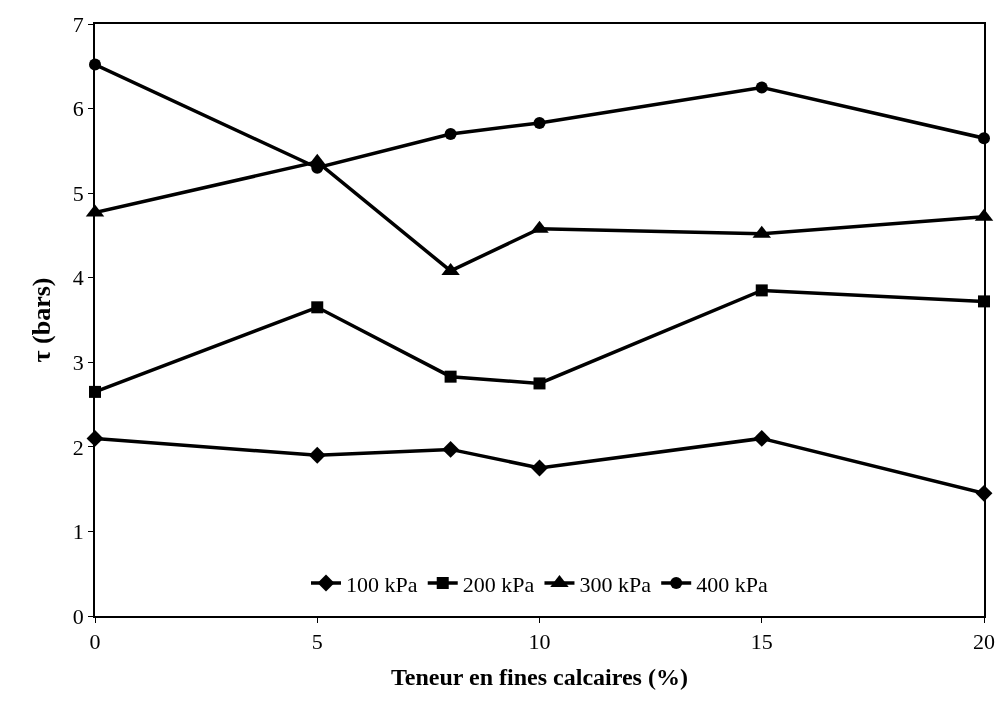  I want to click on x-tick-label: 0, so click(95, 642).